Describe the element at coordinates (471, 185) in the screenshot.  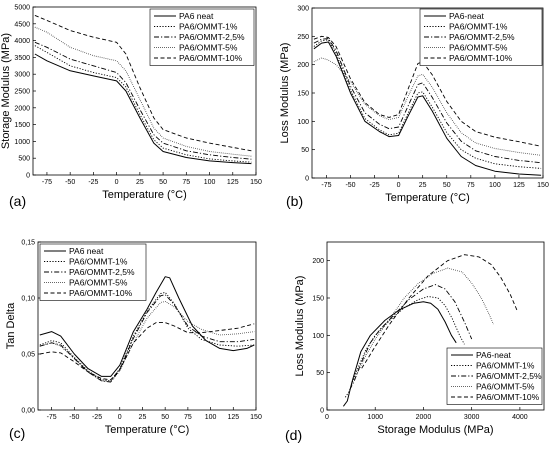
I see `x-tick-label: 75` at that location.